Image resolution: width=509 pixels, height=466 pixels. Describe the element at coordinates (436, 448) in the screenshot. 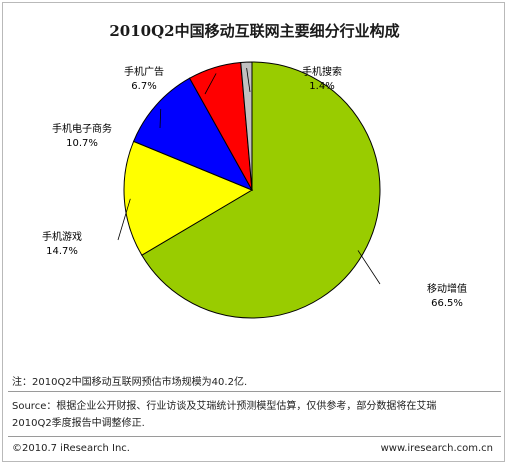

I see `website-link: www.iresearch.com.cn` at that location.